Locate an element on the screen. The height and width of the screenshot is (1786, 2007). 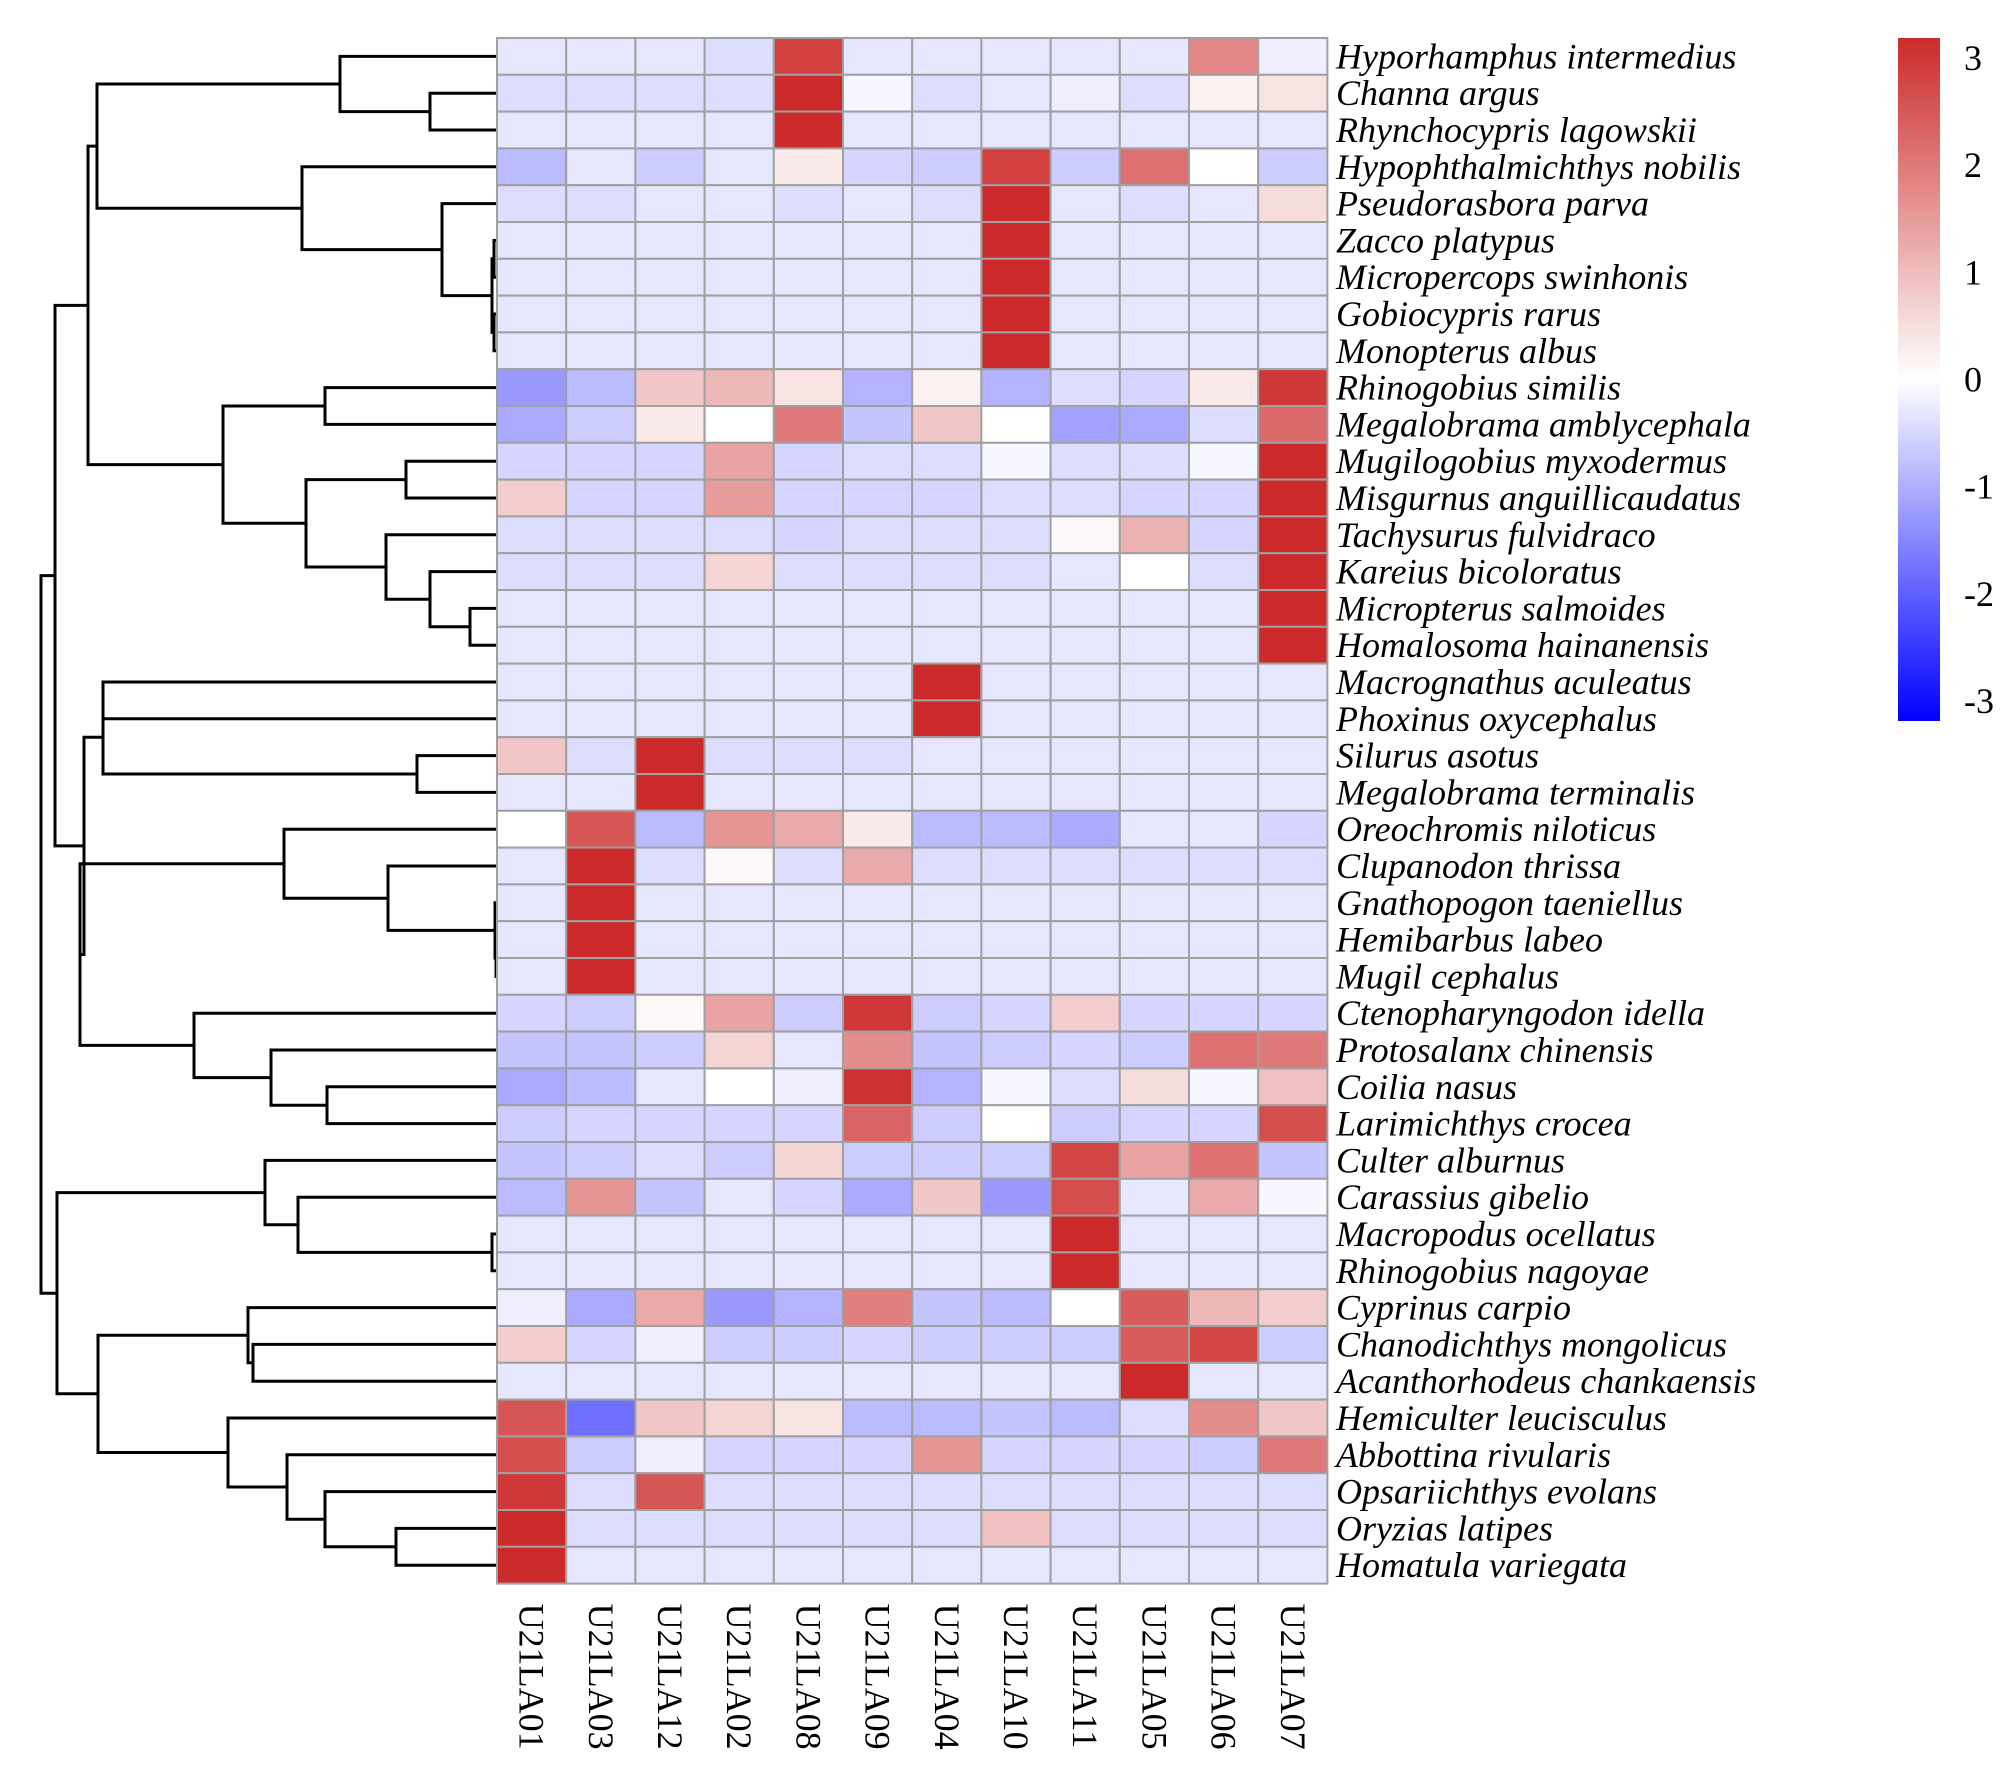
row-label: Protosalanx chinensis is located at coordinates (1494, 1050).